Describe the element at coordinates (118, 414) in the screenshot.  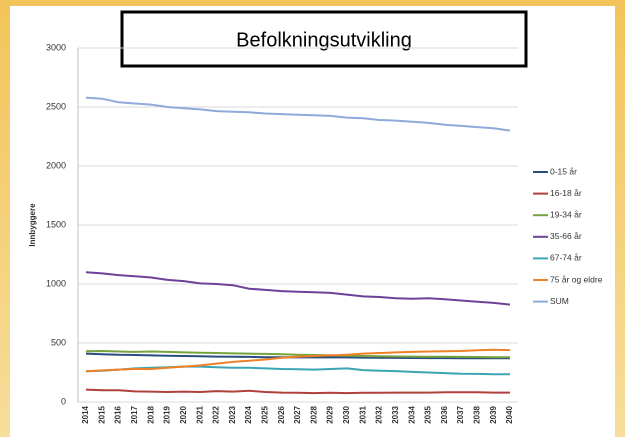
I see `x-tick-label: 2016` at that location.